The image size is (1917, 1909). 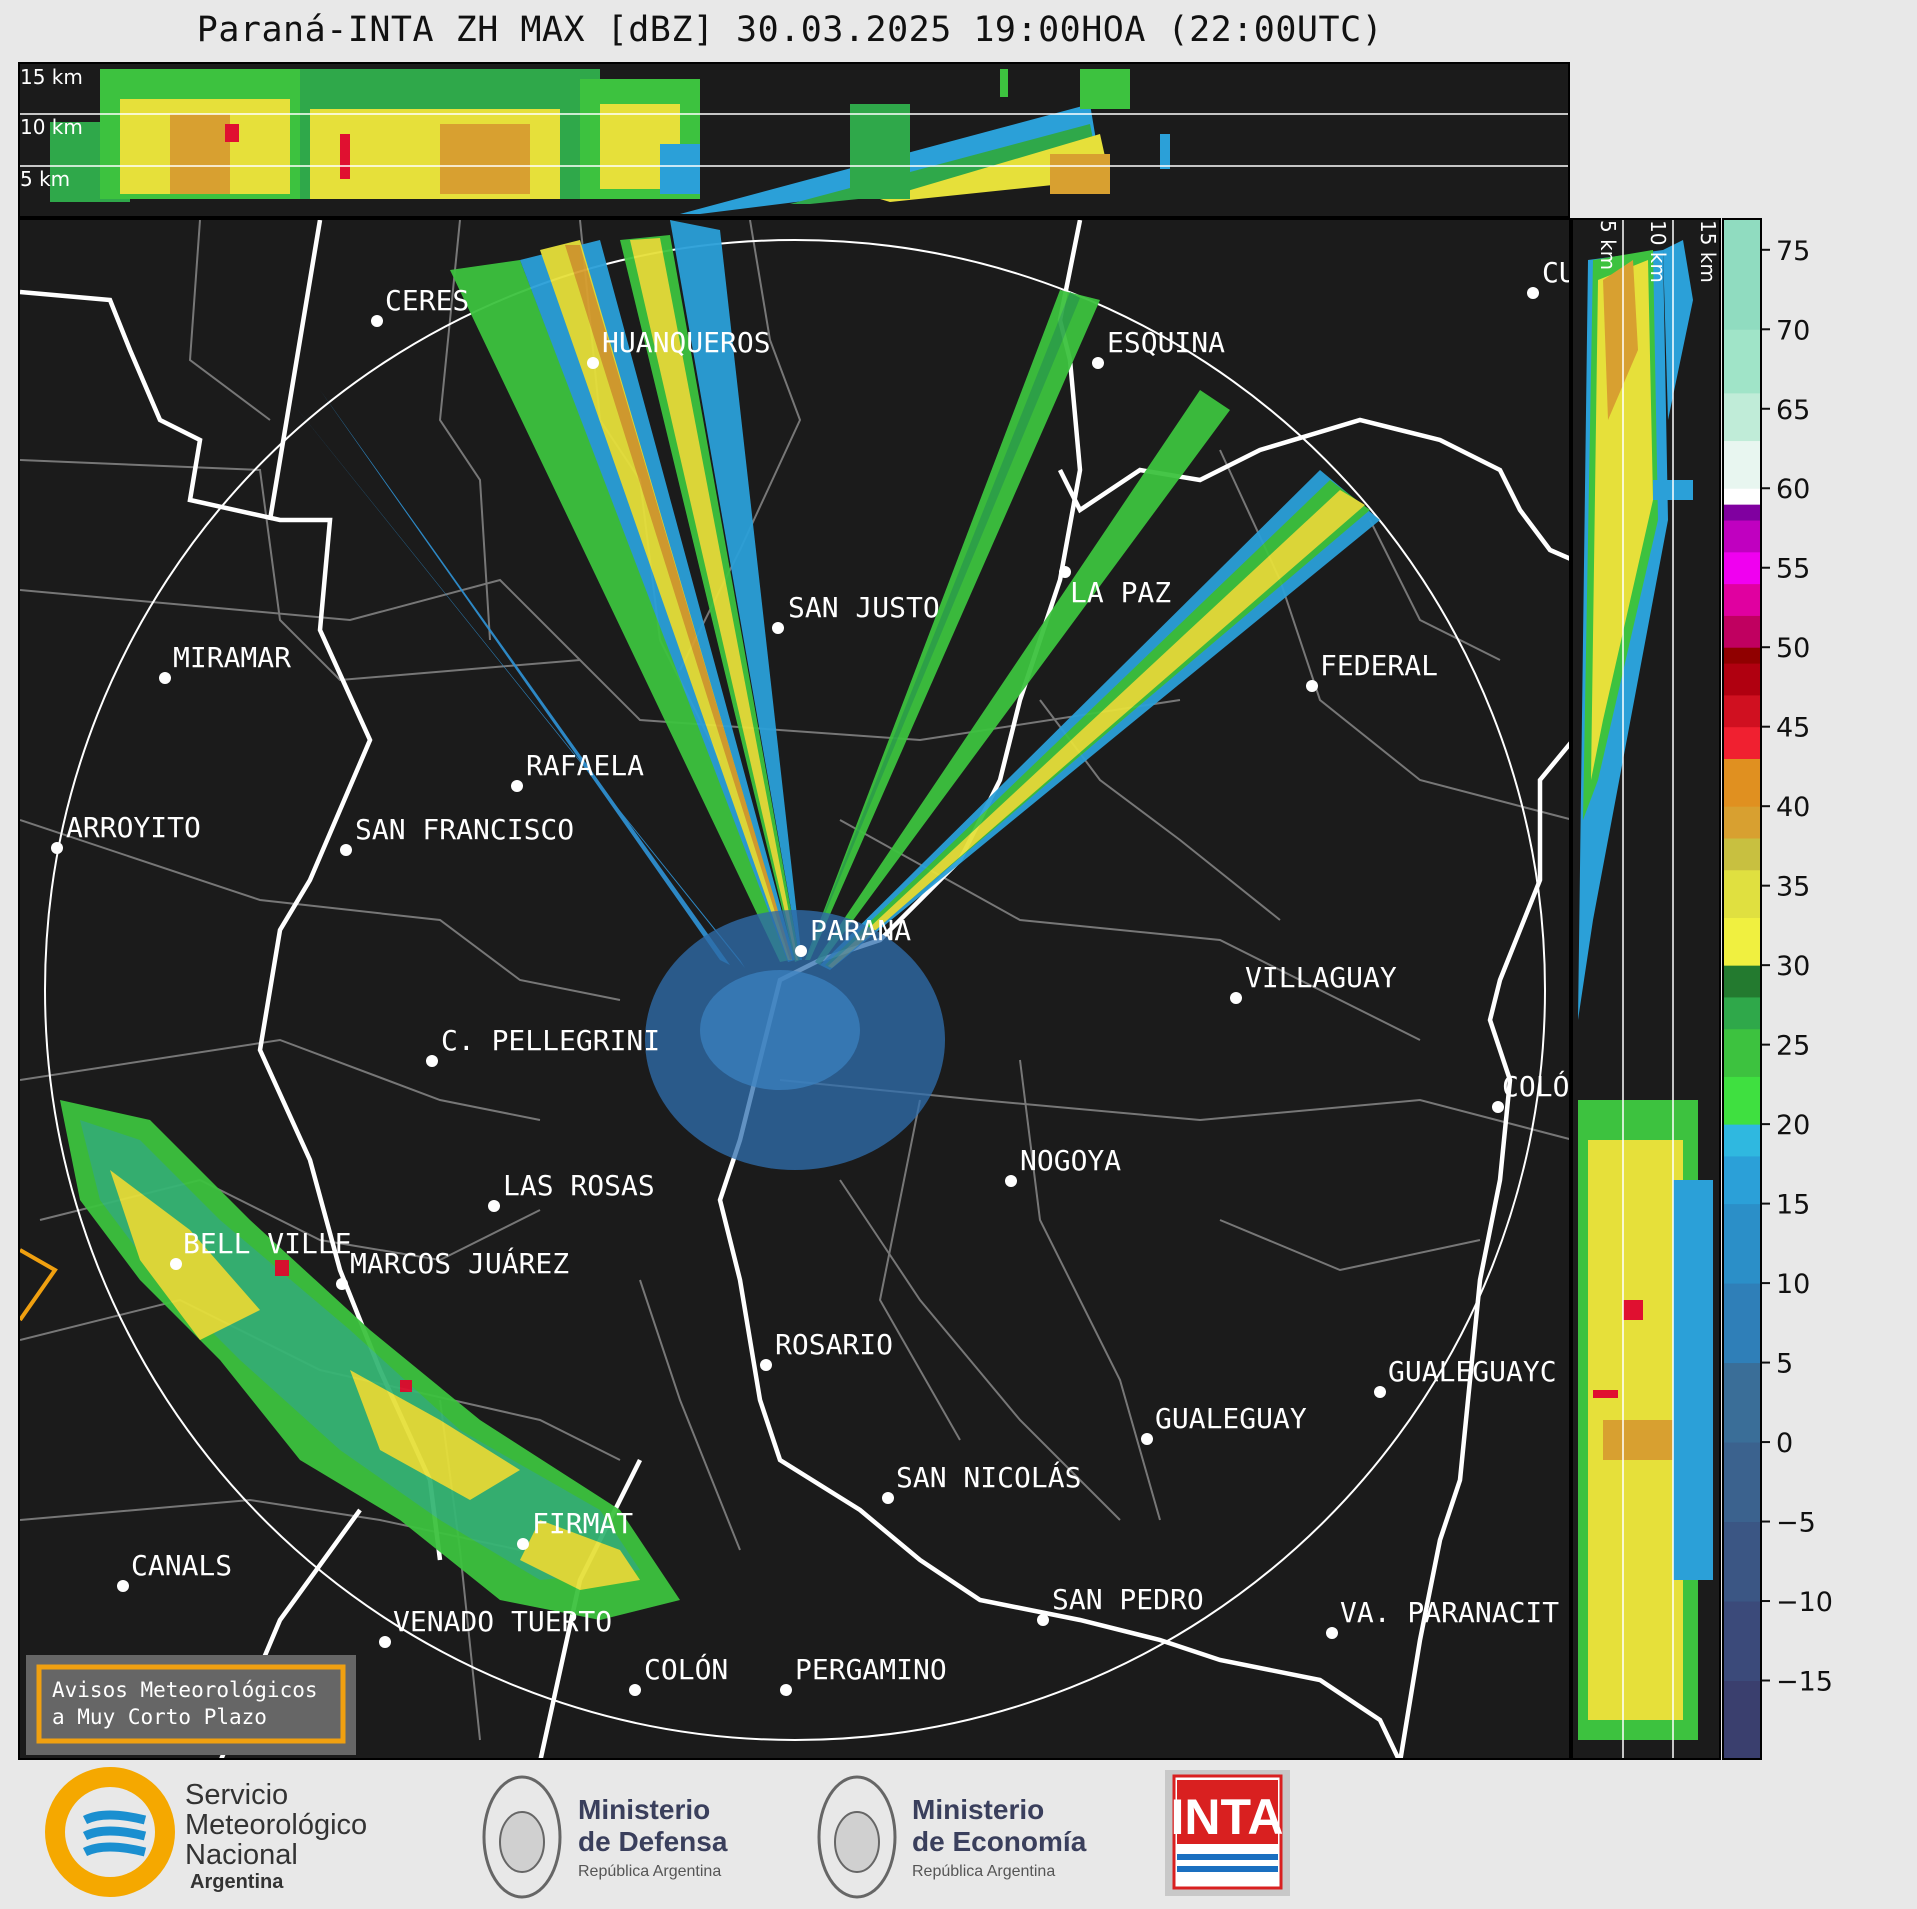 What do you see at coordinates (999, 1841) in the screenshot?
I see `economia-line-2: de Economía` at bounding box center [999, 1841].